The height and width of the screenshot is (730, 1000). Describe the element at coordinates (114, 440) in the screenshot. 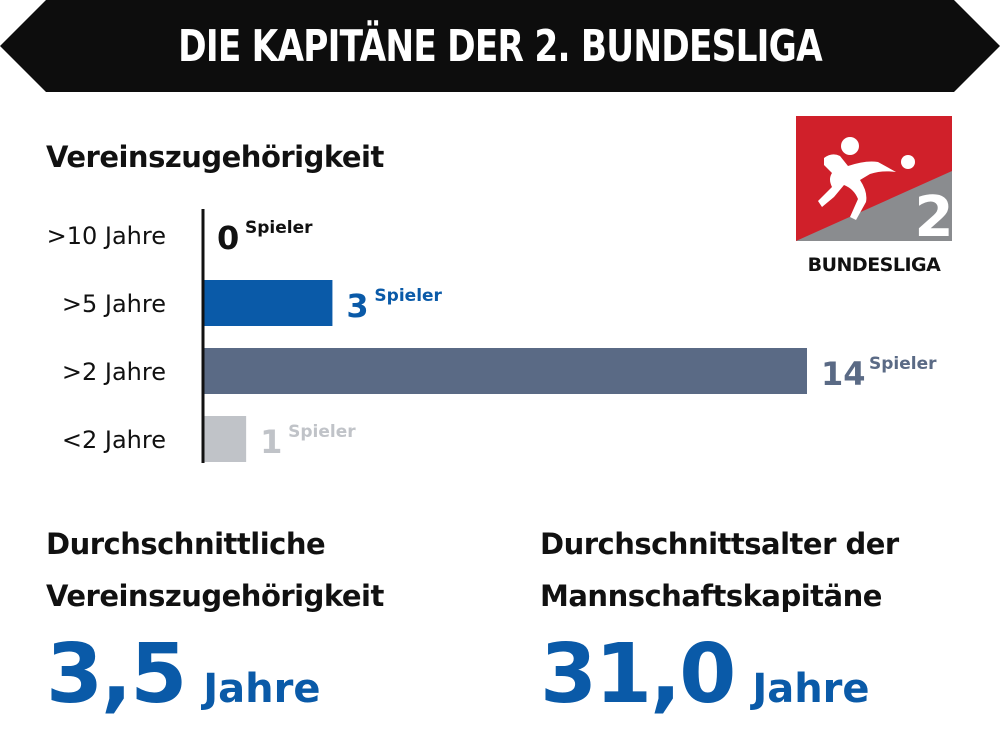

I see `category-label: <2 Jahre` at that location.